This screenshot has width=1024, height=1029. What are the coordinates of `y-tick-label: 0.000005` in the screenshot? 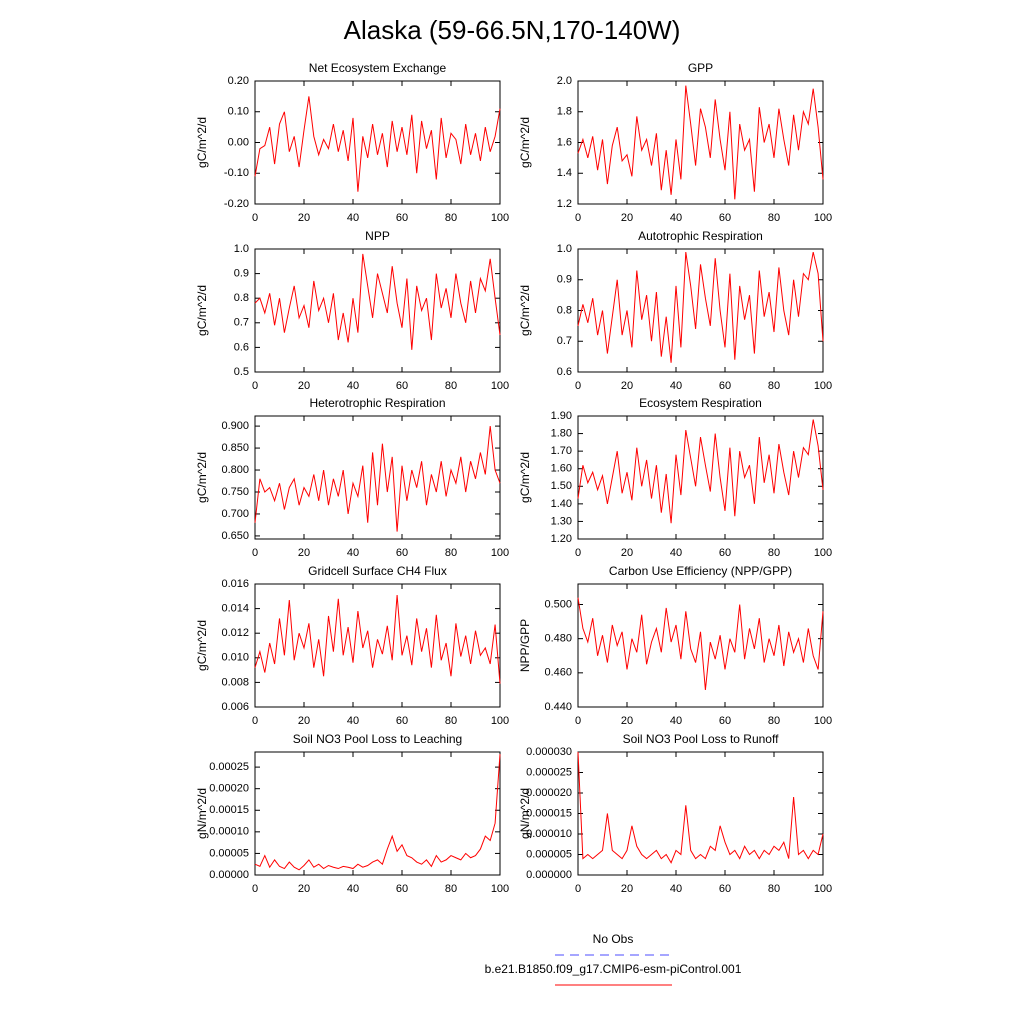 It's located at (549, 854).